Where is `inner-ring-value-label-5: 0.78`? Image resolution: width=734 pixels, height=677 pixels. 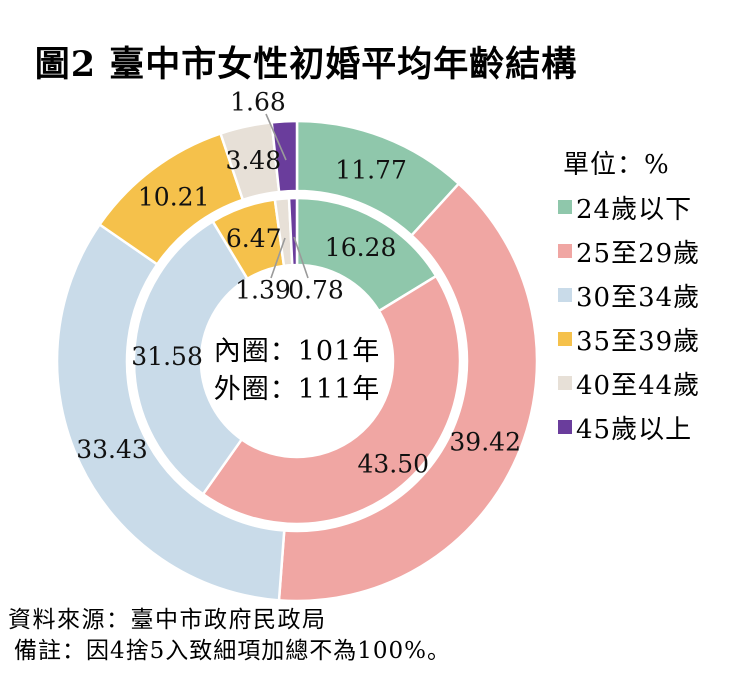
inner-ring-value-label-5: 0.78 is located at coordinates (316, 290).